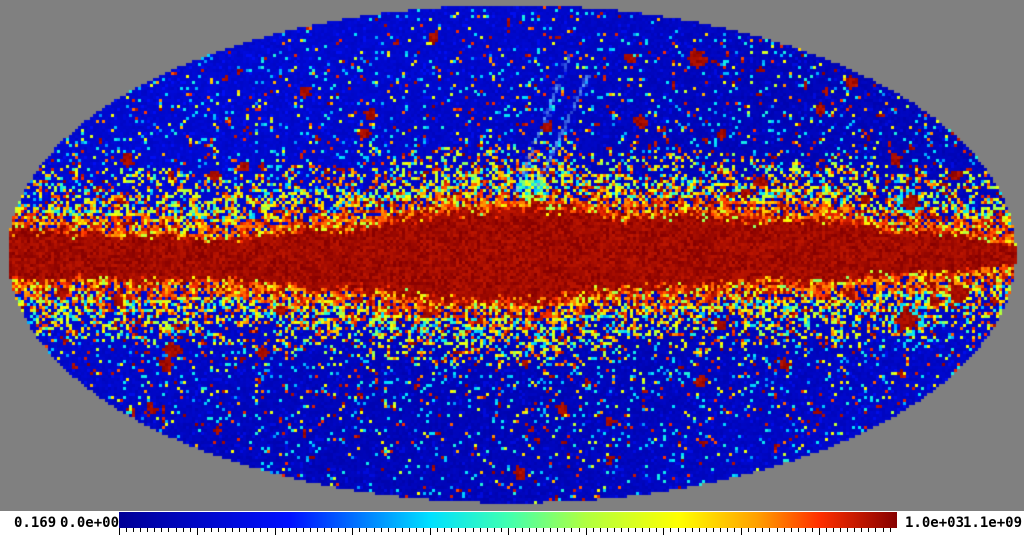 The image size is (1024, 535). What do you see at coordinates (90, 523) in the screenshot?
I see `colorbar-range-min-label: 0.0e+00` at bounding box center [90, 523].